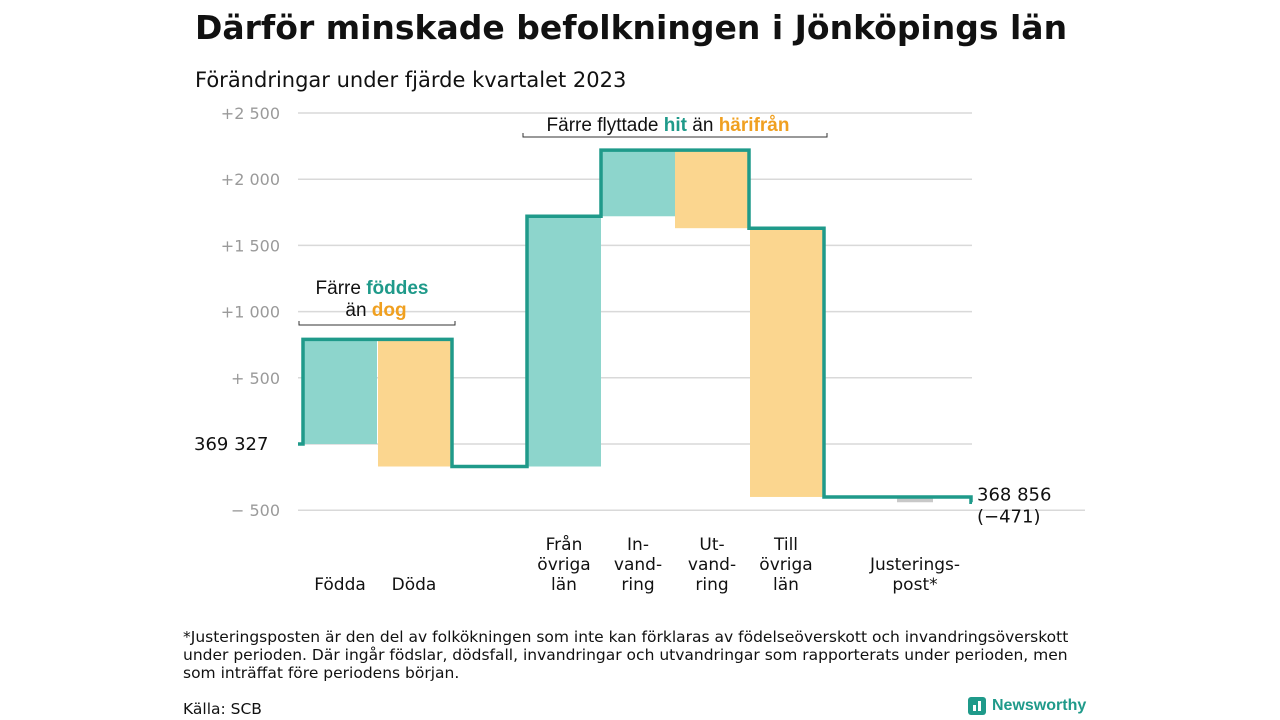  Describe the element at coordinates (250, 179) in the screenshot. I see `y-tick-label: +2 000` at that location.